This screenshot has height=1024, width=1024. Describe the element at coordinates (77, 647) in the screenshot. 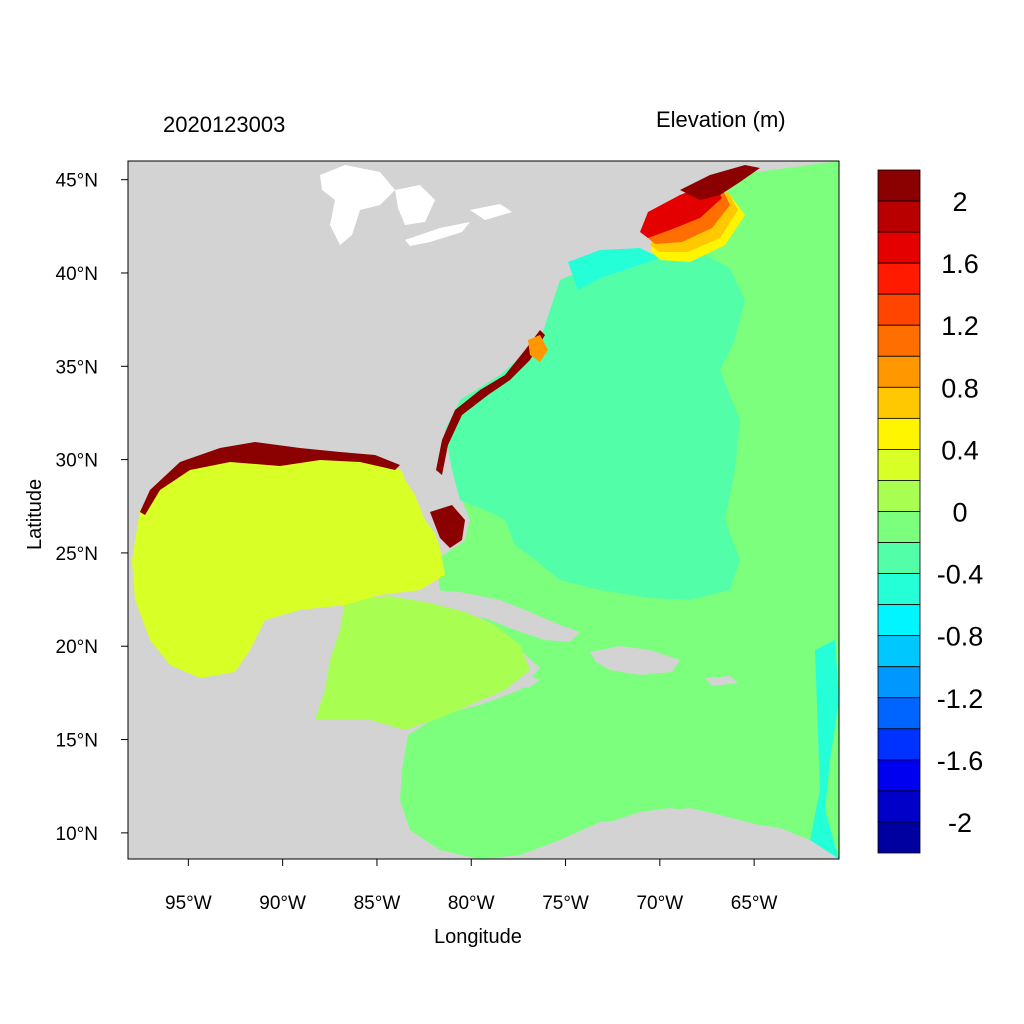

I see `lat-tick-label: 20°N` at that location.